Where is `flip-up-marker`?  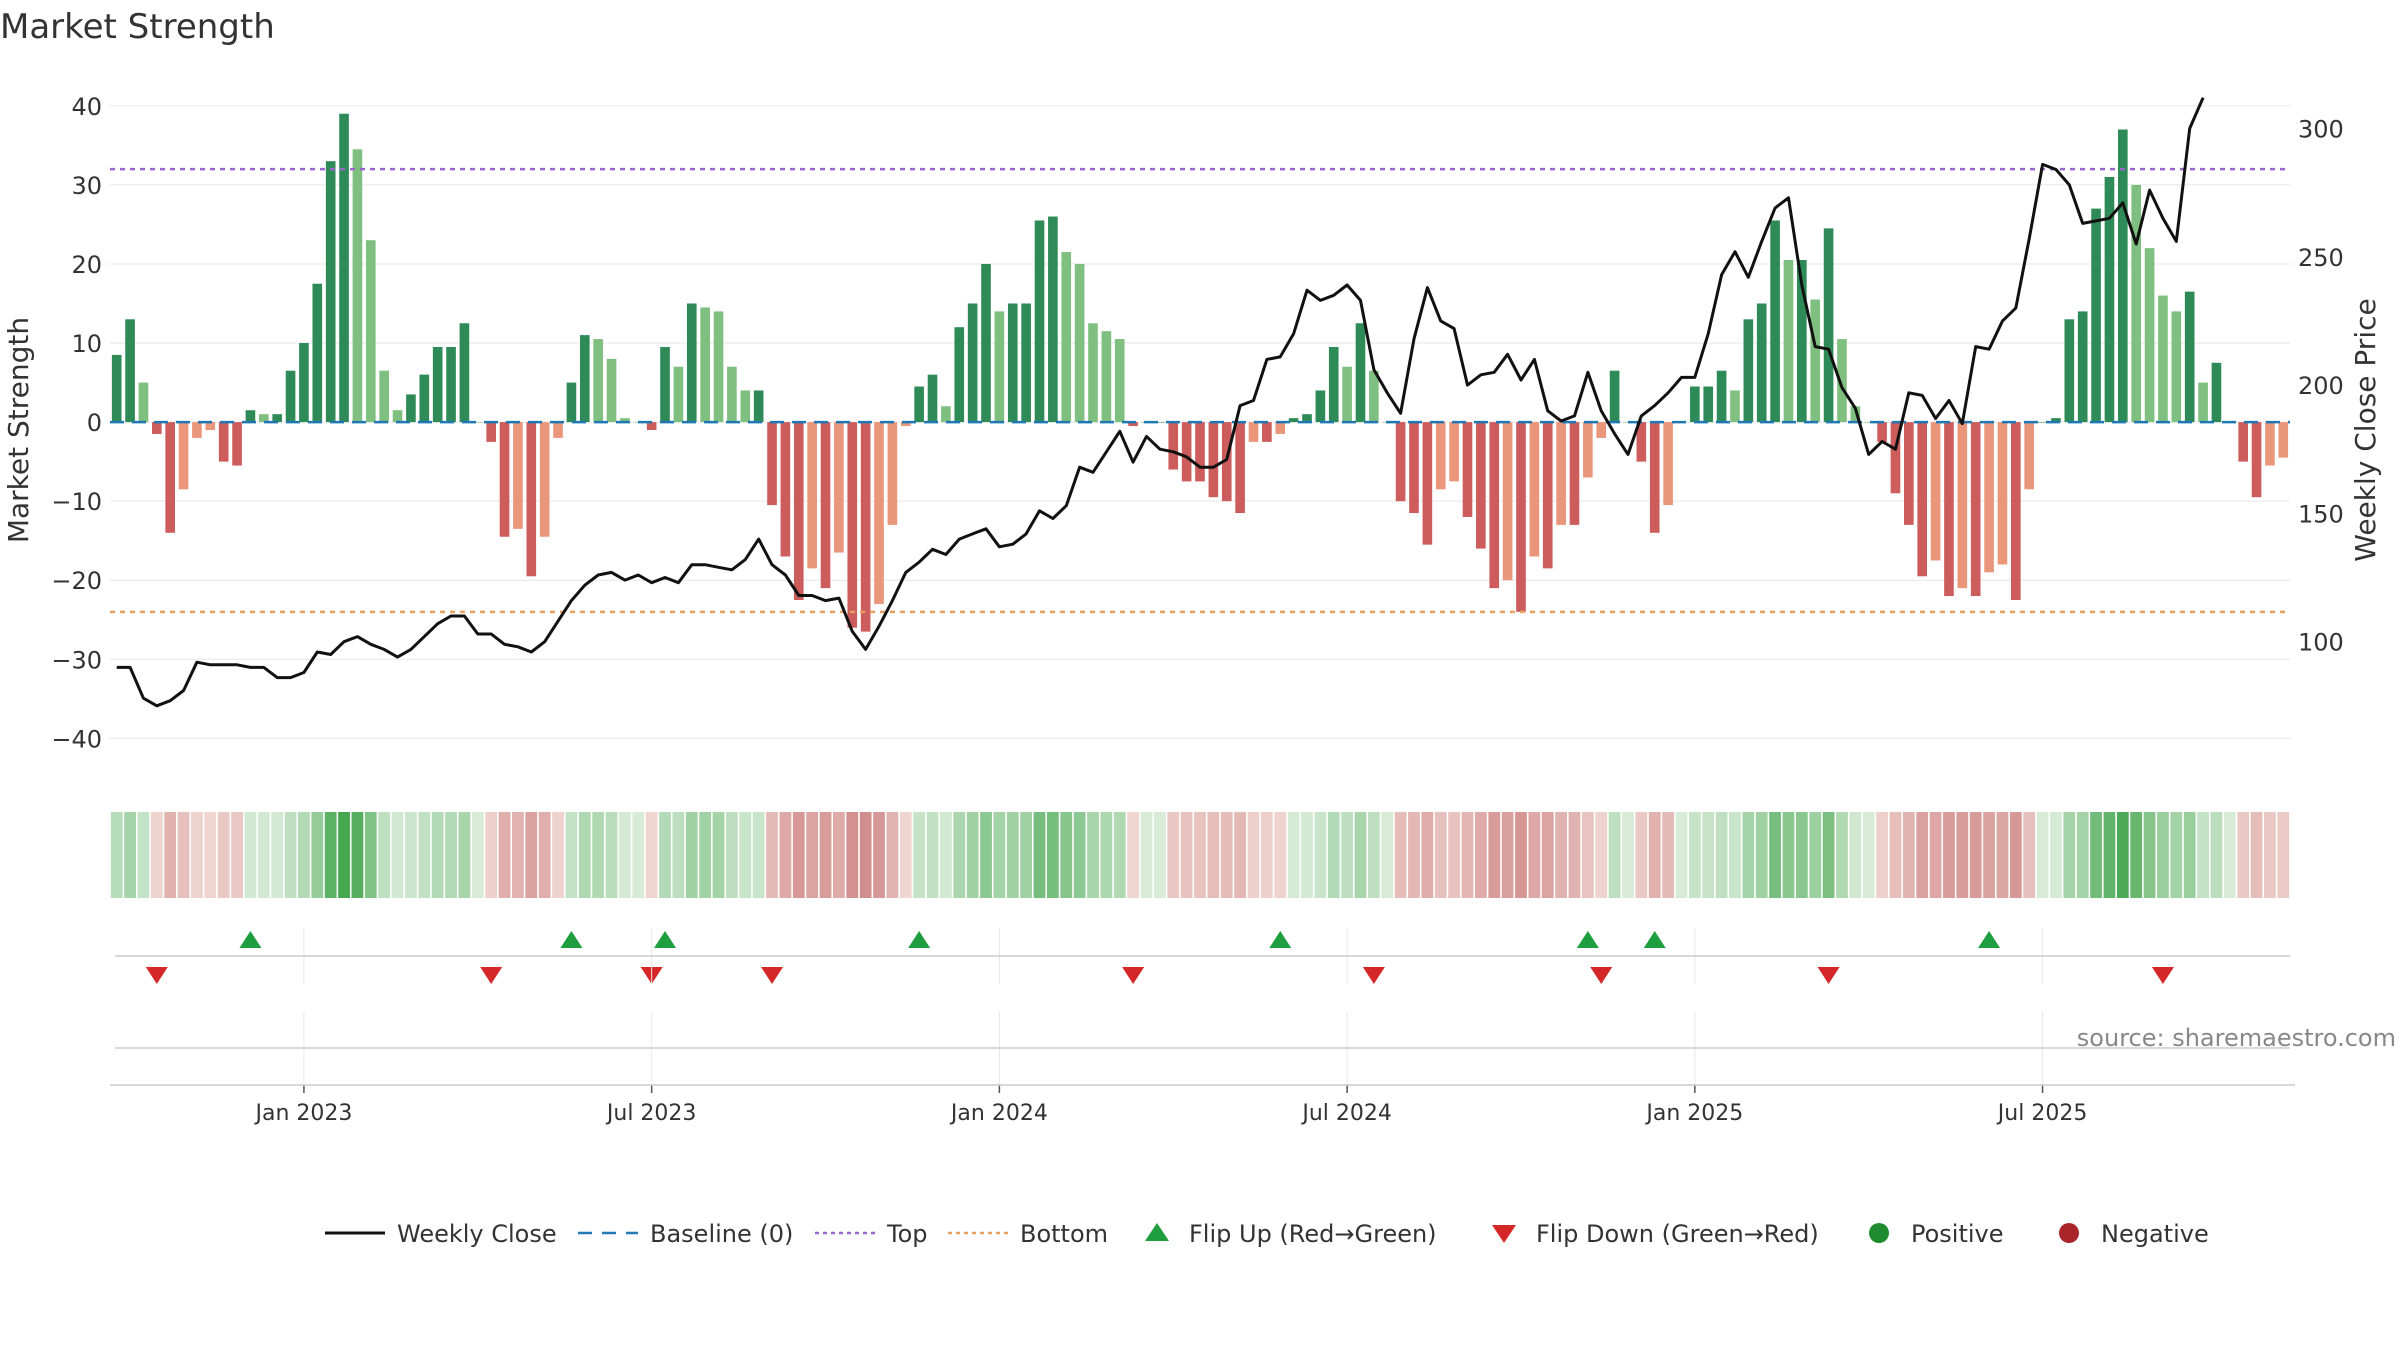 flip-up-marker is located at coordinates (1989, 939).